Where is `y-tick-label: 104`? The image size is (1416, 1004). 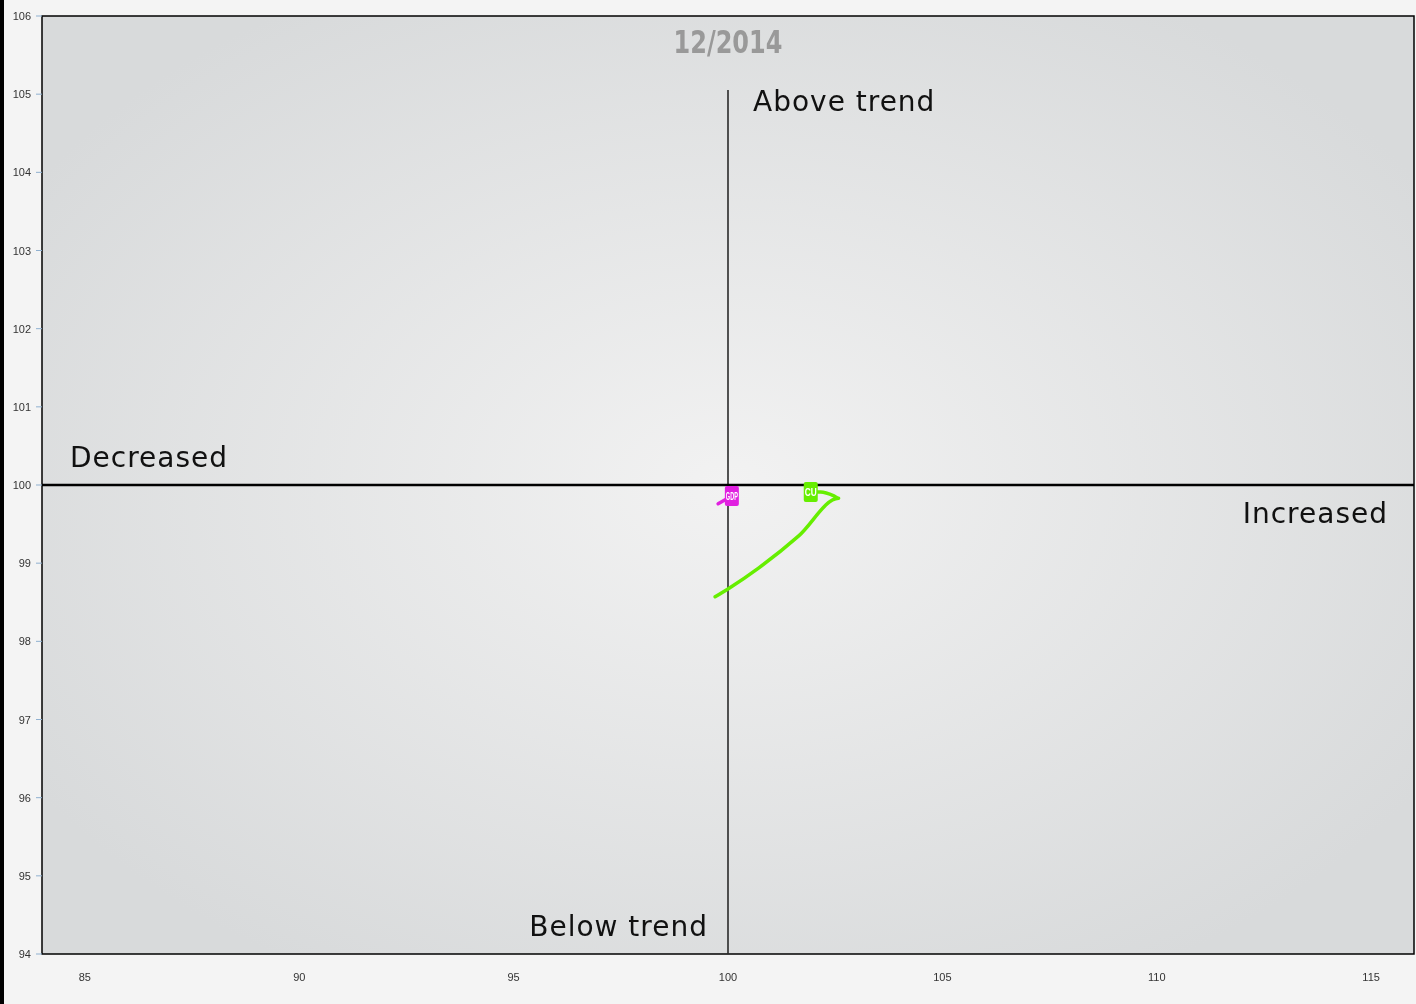
y-tick-label: 104 is located at coordinates (21, 172).